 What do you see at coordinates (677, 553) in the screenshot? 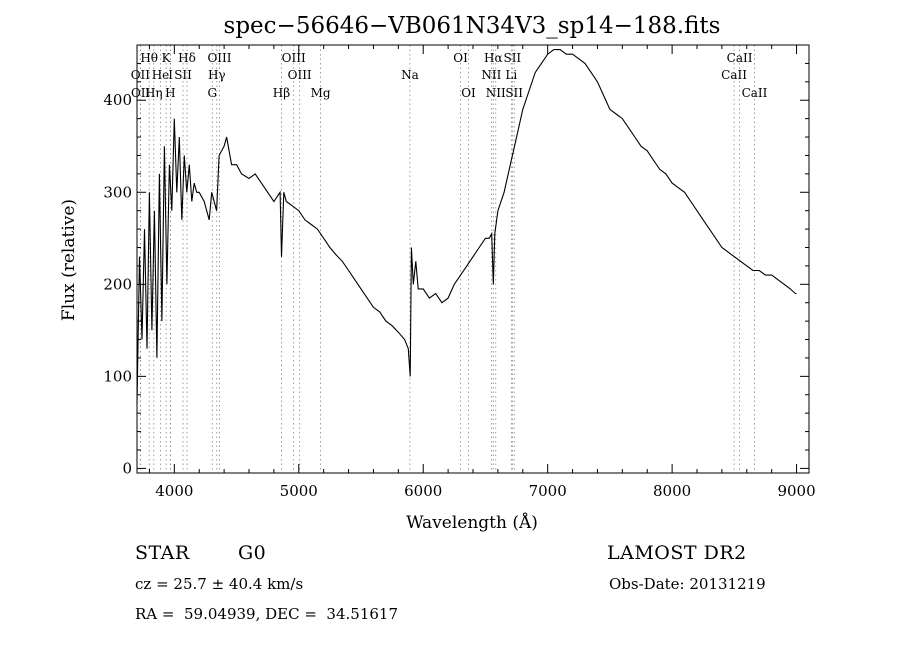
I see `survey-name: LAMOST DR2` at bounding box center [677, 553].